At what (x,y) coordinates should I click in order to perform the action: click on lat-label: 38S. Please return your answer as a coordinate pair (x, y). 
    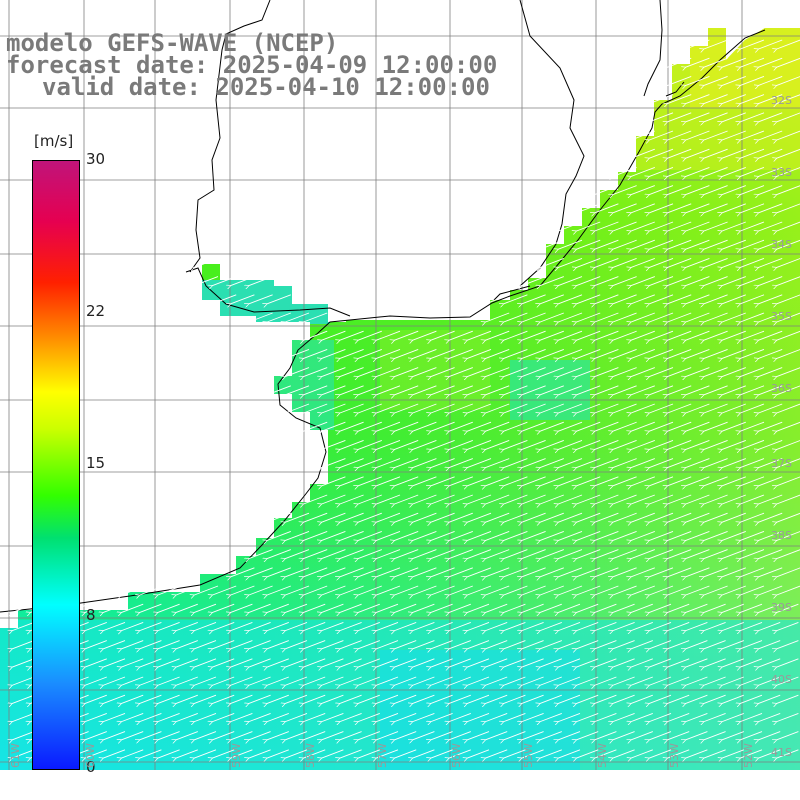
    Looking at the image, I should click on (781, 535).